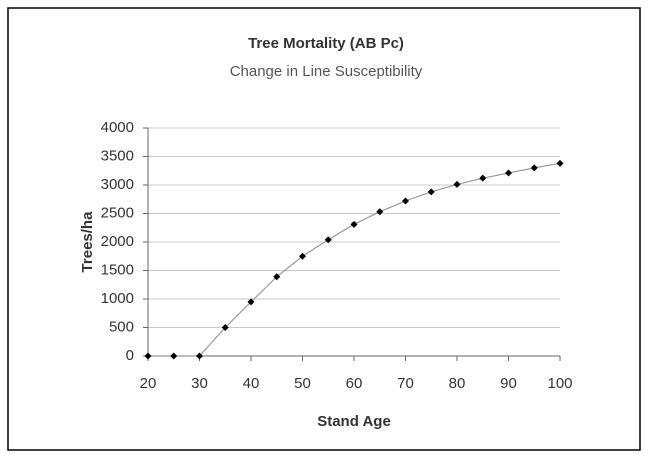 The height and width of the screenshot is (458, 650). What do you see at coordinates (326, 43) in the screenshot?
I see `chart-title: Tree Mortality (AB Pc)` at bounding box center [326, 43].